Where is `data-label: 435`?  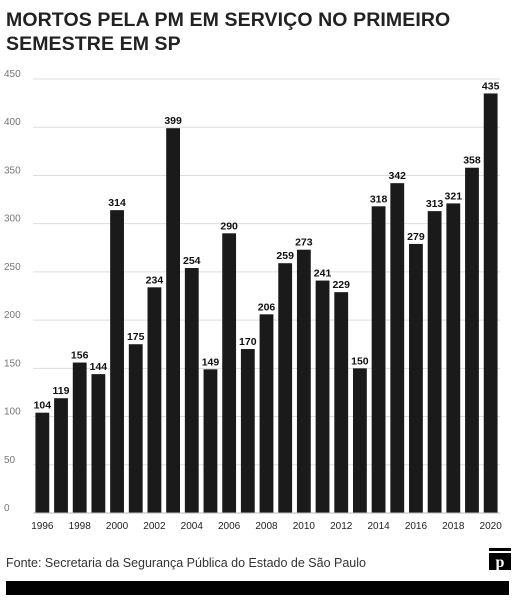 data-label: 435 is located at coordinates (491, 86).